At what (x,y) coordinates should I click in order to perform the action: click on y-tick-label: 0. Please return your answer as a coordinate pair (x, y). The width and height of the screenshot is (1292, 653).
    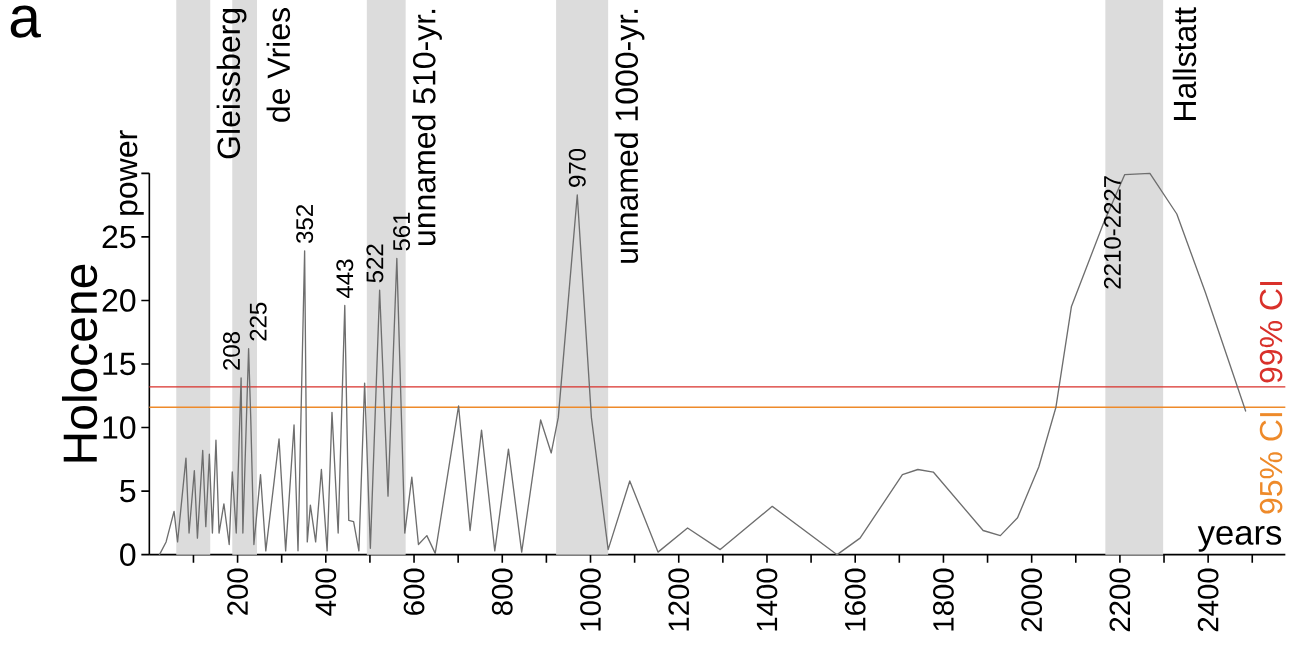
    Looking at the image, I should click on (128, 554).